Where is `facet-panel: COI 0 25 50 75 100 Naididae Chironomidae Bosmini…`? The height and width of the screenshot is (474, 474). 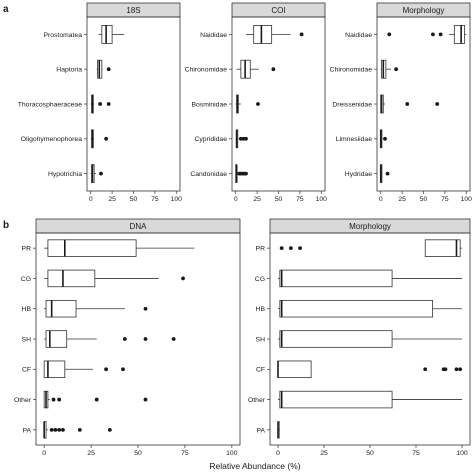
facet-panel: COI 0 25 50 75 100 Naididae Chironomidae Bosmini… is located at coordinates (256, 102).